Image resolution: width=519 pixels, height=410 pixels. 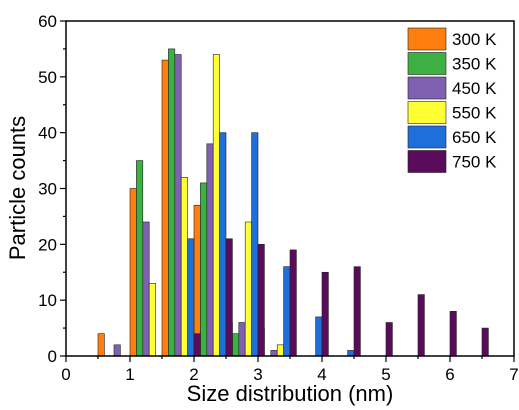 What do you see at coordinates (52, 356) in the screenshot?
I see `y-tick-label: 0` at bounding box center [52, 356].